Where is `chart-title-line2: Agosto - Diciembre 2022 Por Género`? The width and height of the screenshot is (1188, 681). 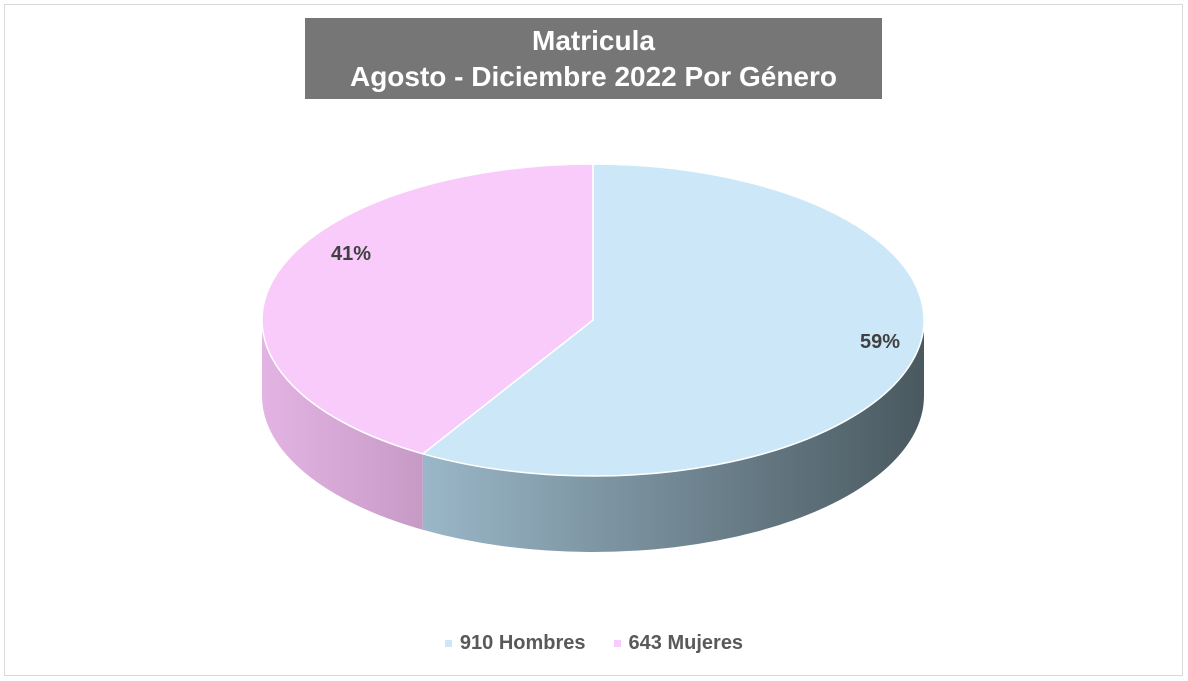 chart-title-line2: Agosto - Diciembre 2022 Por Género is located at coordinates (593, 76).